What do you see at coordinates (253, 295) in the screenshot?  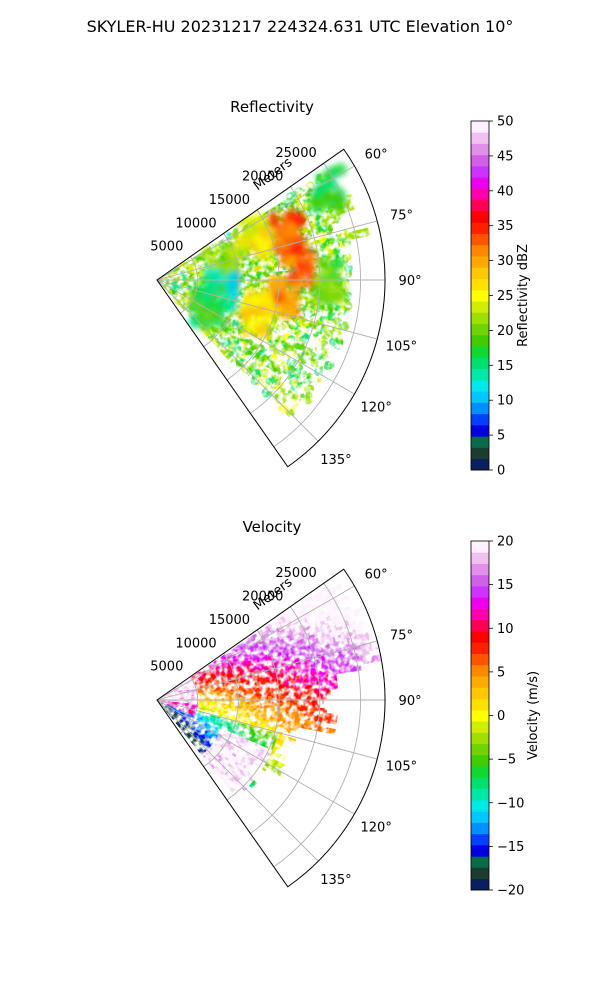 I see `range-ring` at bounding box center [253, 295].